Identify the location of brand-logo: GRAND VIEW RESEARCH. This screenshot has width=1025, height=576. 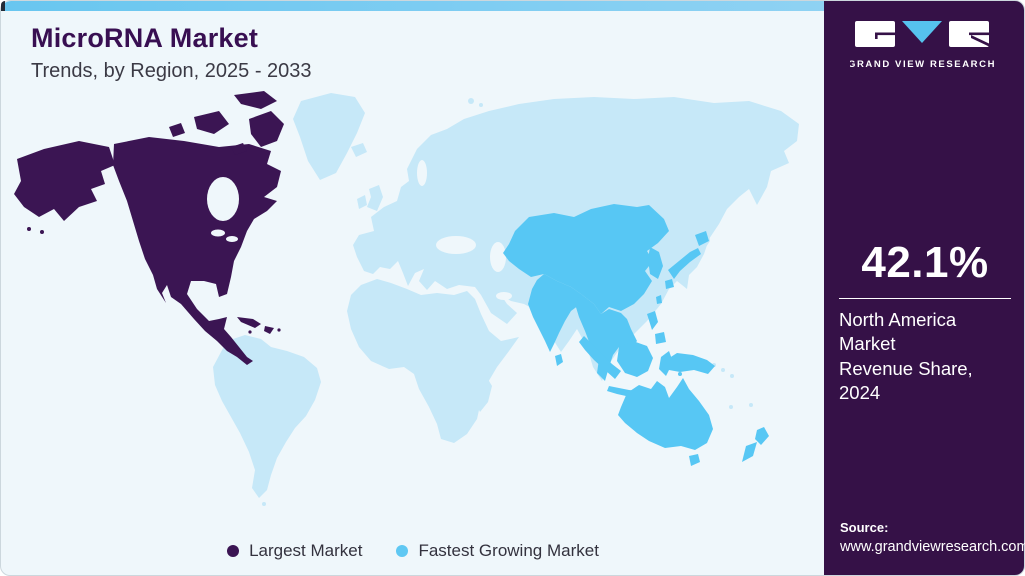
(924, 47).